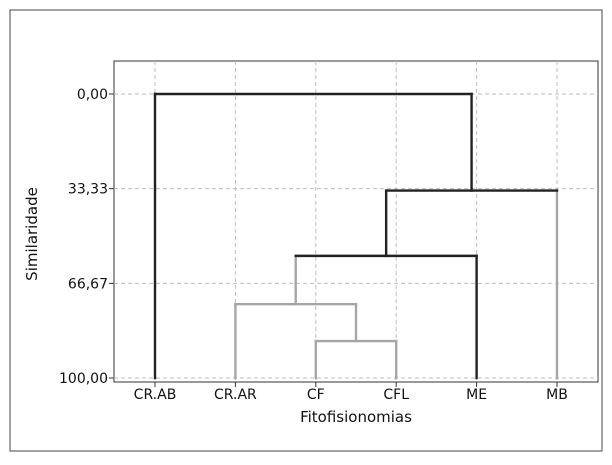 The width and height of the screenshot is (612, 465). Describe the element at coordinates (396, 395) in the screenshot. I see `x-tick-label: CFL` at that location.